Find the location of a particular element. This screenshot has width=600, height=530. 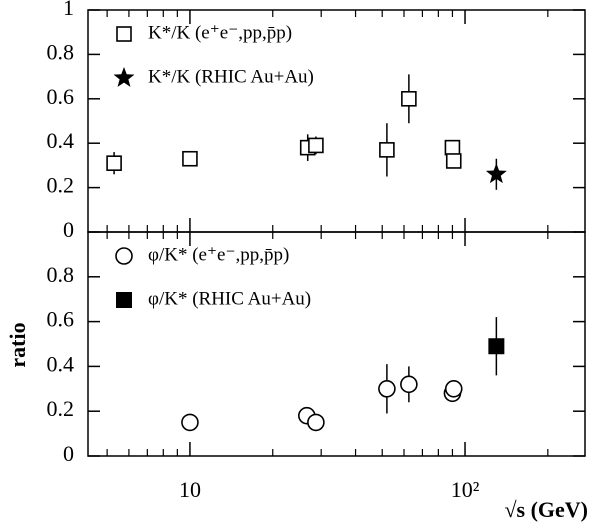

x-tick-label: 10² is located at coordinates (465, 489).